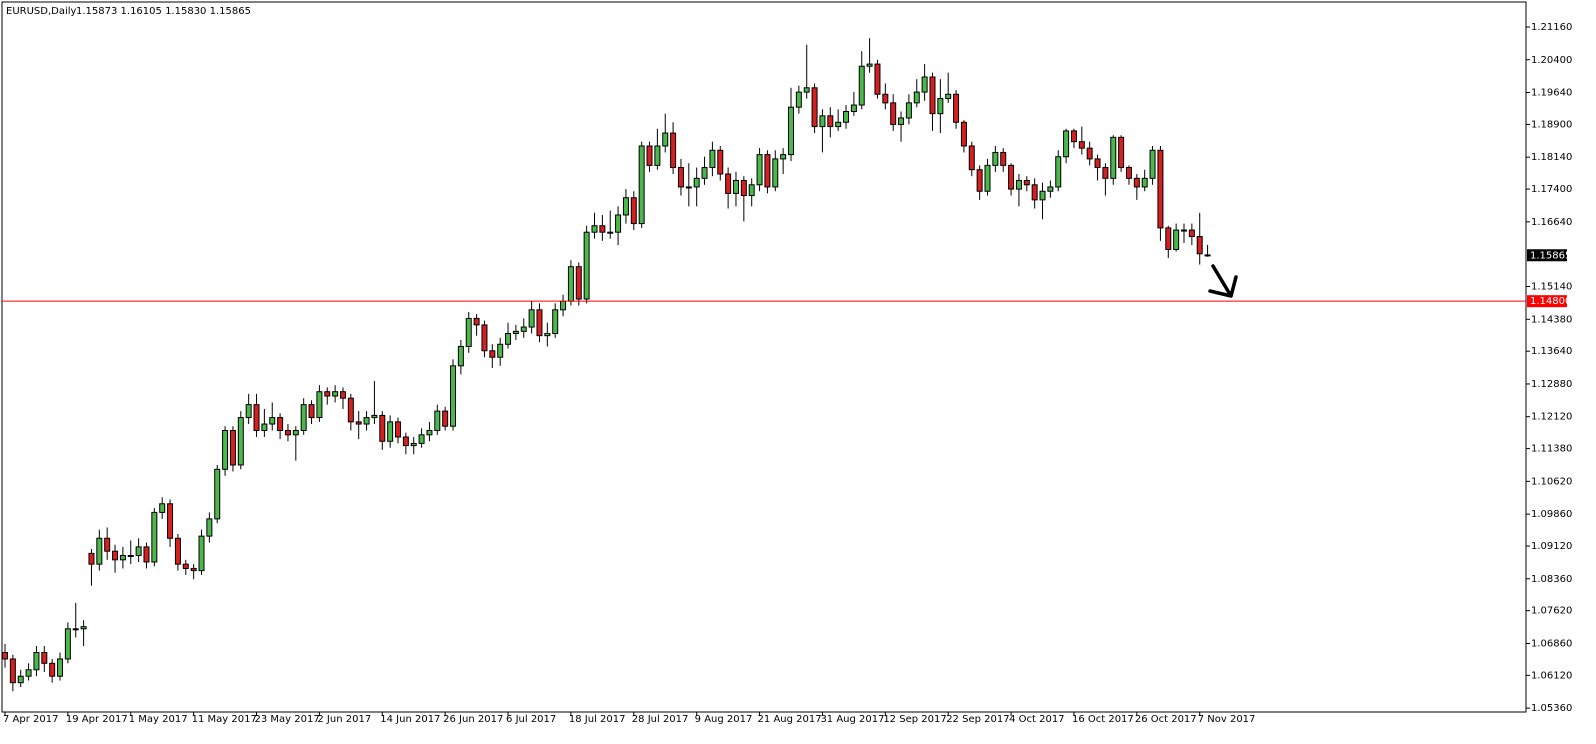  Describe the element at coordinates (1551, 189) in the screenshot. I see `y-tick-label: 1.17400` at that location.